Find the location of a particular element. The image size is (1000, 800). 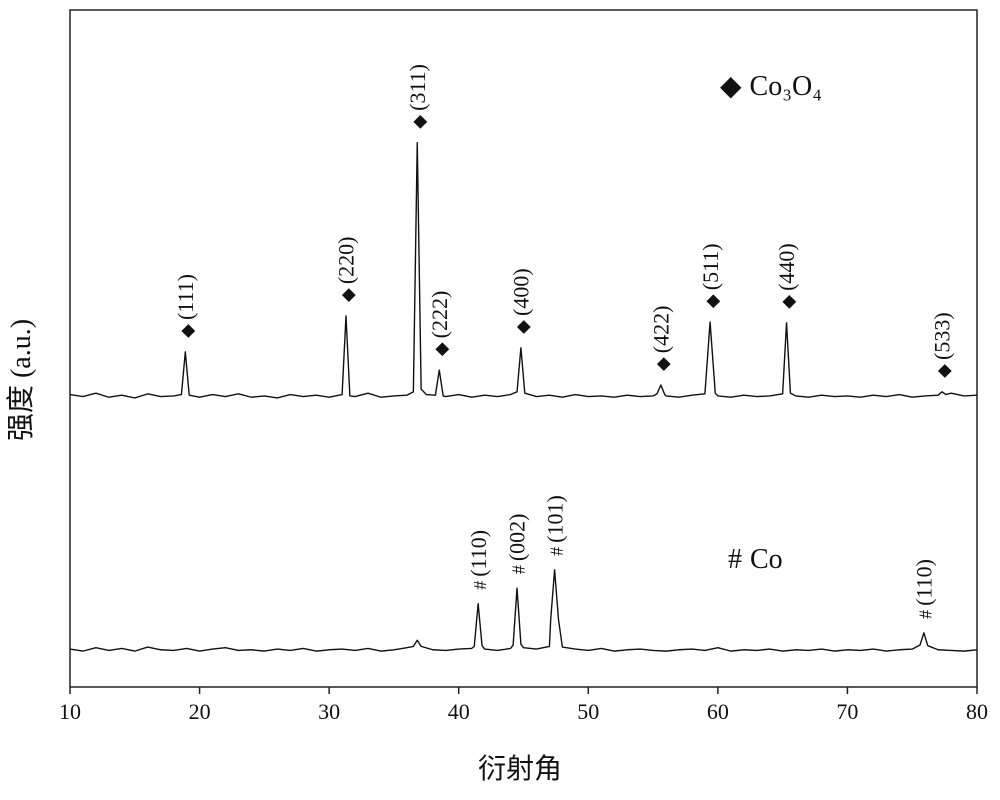

peak-annotation: ◆ (222) is located at coordinates (439, 324).